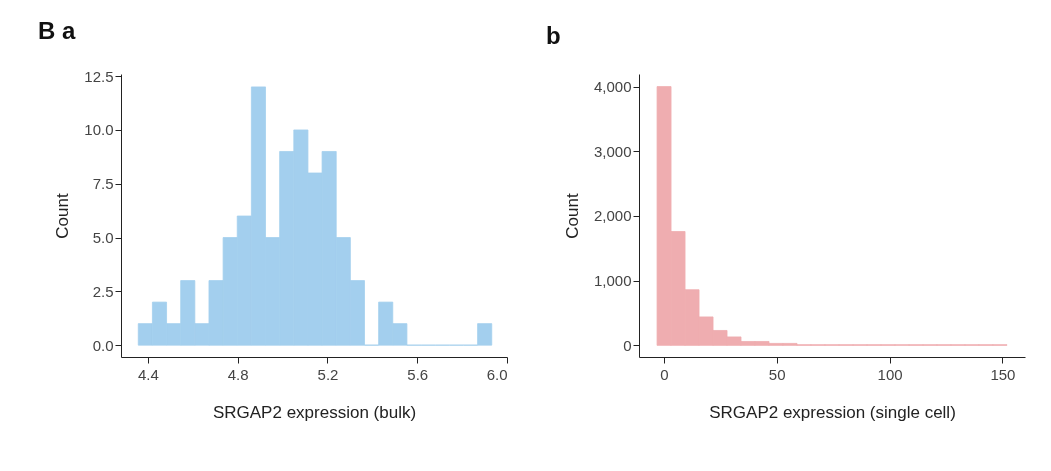 Image resolution: width=1051 pixels, height=471 pixels. What do you see at coordinates (103, 291) in the screenshot?
I see `y-tick-label: 2.5` at bounding box center [103, 291].